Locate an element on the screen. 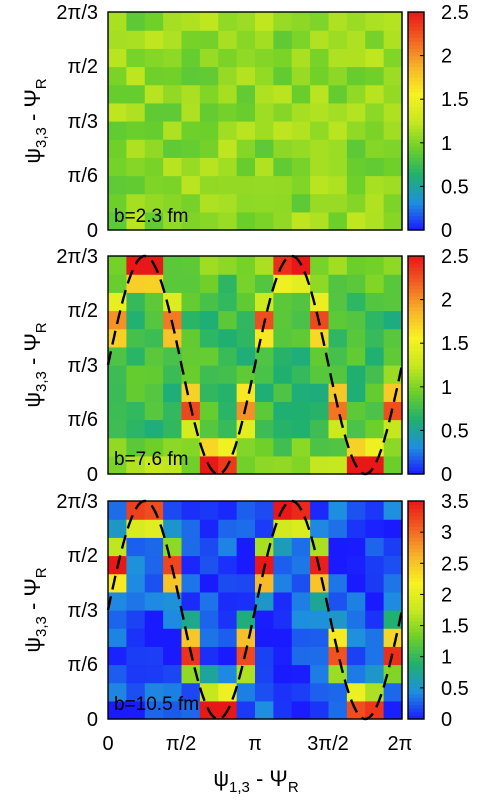 The height and width of the screenshot is (801, 485). colorbar-tick-label: 3.5 is located at coordinates (455, 502).